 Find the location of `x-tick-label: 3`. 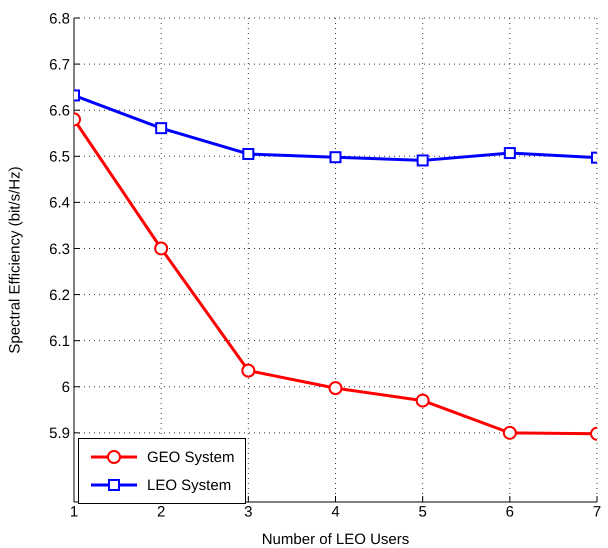

x-tick-label: 3 is located at coordinates (248, 512).